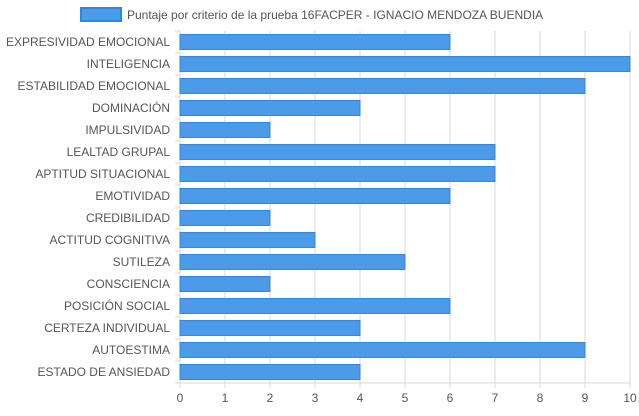  I want to click on category-label: POSICIÓN SOCIAL, so click(117, 305).